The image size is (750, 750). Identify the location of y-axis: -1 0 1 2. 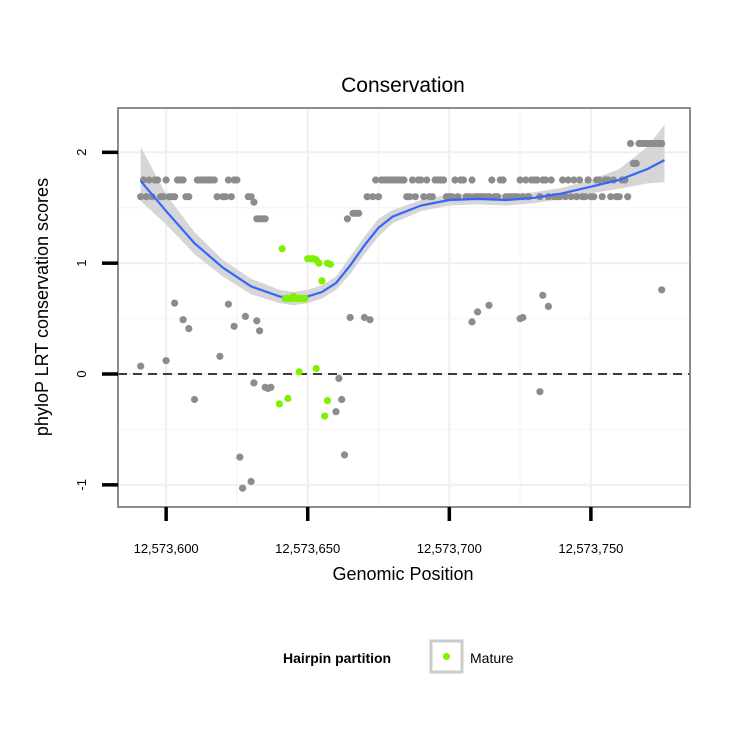
(96, 320).